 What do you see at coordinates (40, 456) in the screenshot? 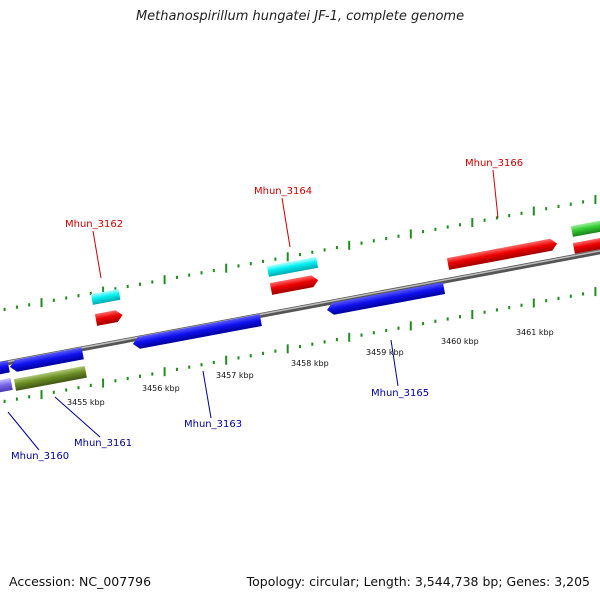
I see `gene-label-mhun-3160: Mhun_3160` at bounding box center [40, 456].